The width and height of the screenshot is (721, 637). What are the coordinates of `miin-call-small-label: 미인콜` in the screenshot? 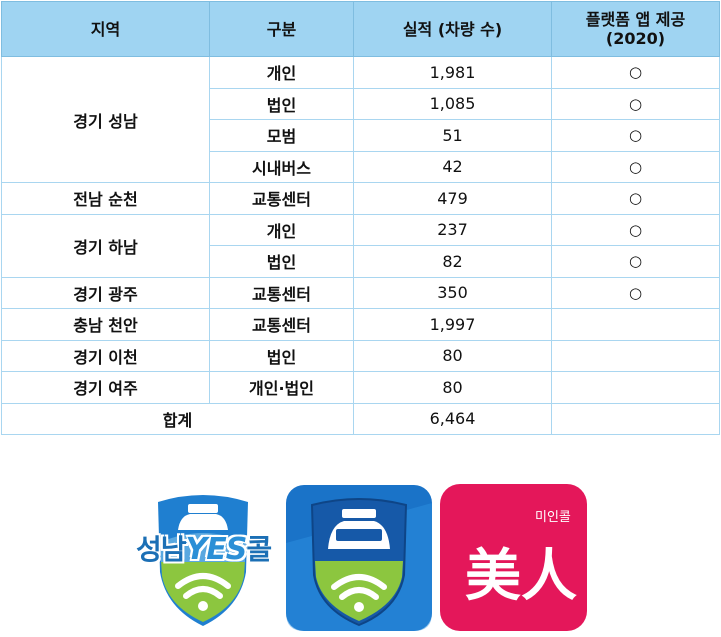 It's located at (553, 517).